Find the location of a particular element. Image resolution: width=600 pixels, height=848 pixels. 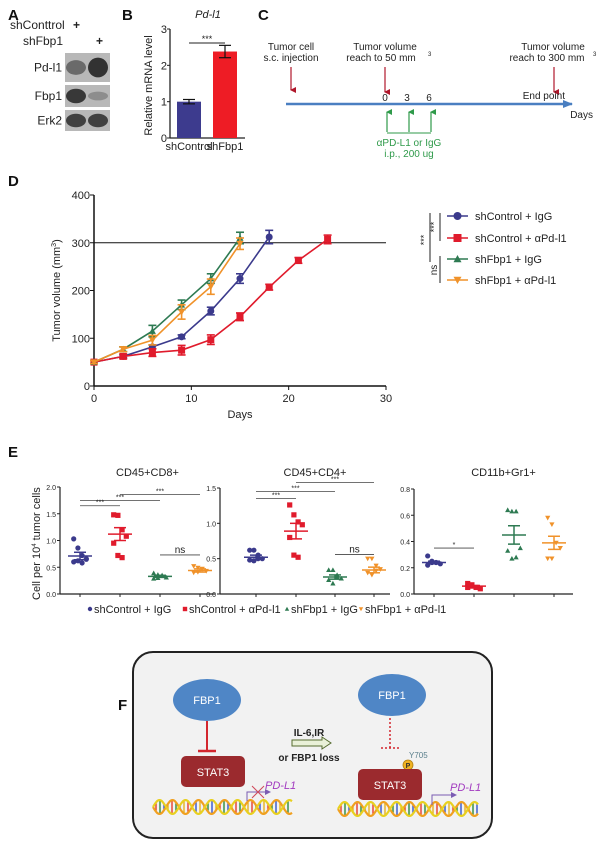

dna-left is located at coordinates (222, 807).